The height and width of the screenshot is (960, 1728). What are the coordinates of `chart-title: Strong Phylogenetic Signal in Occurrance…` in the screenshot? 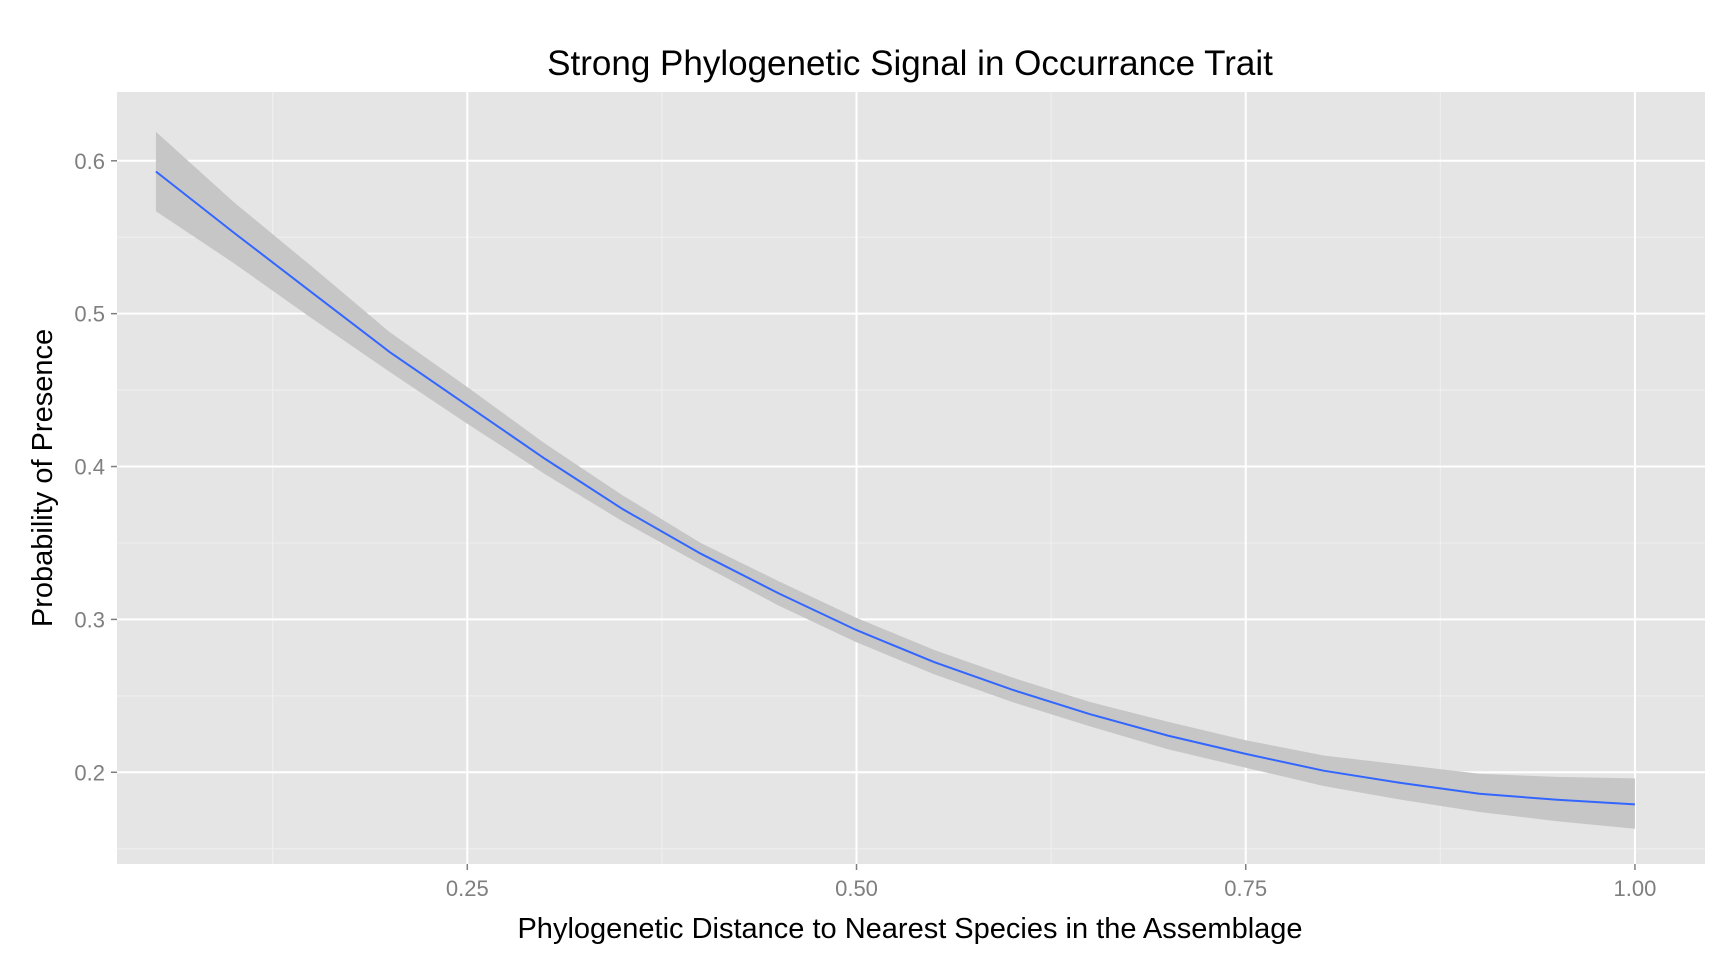 It's located at (910, 63).